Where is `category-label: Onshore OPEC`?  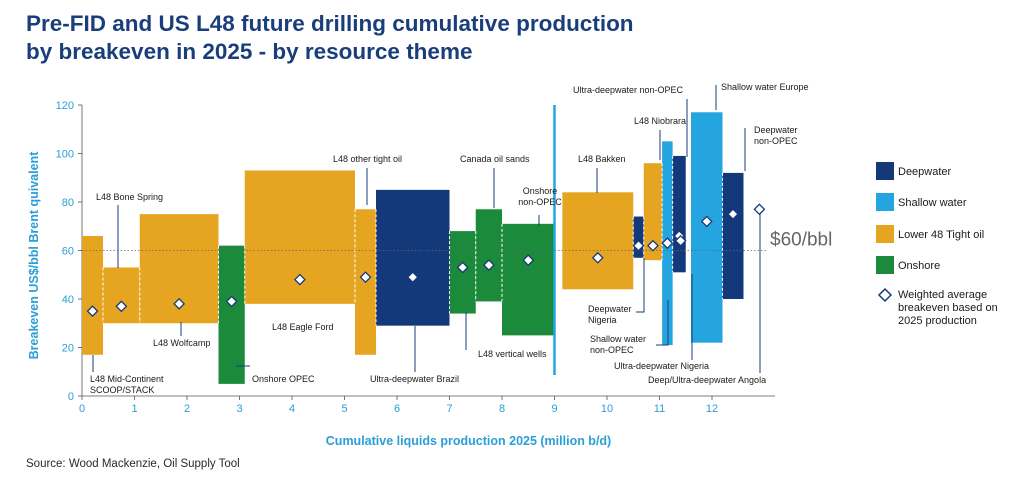
category-label: Onshore OPEC is located at coordinates (283, 379).